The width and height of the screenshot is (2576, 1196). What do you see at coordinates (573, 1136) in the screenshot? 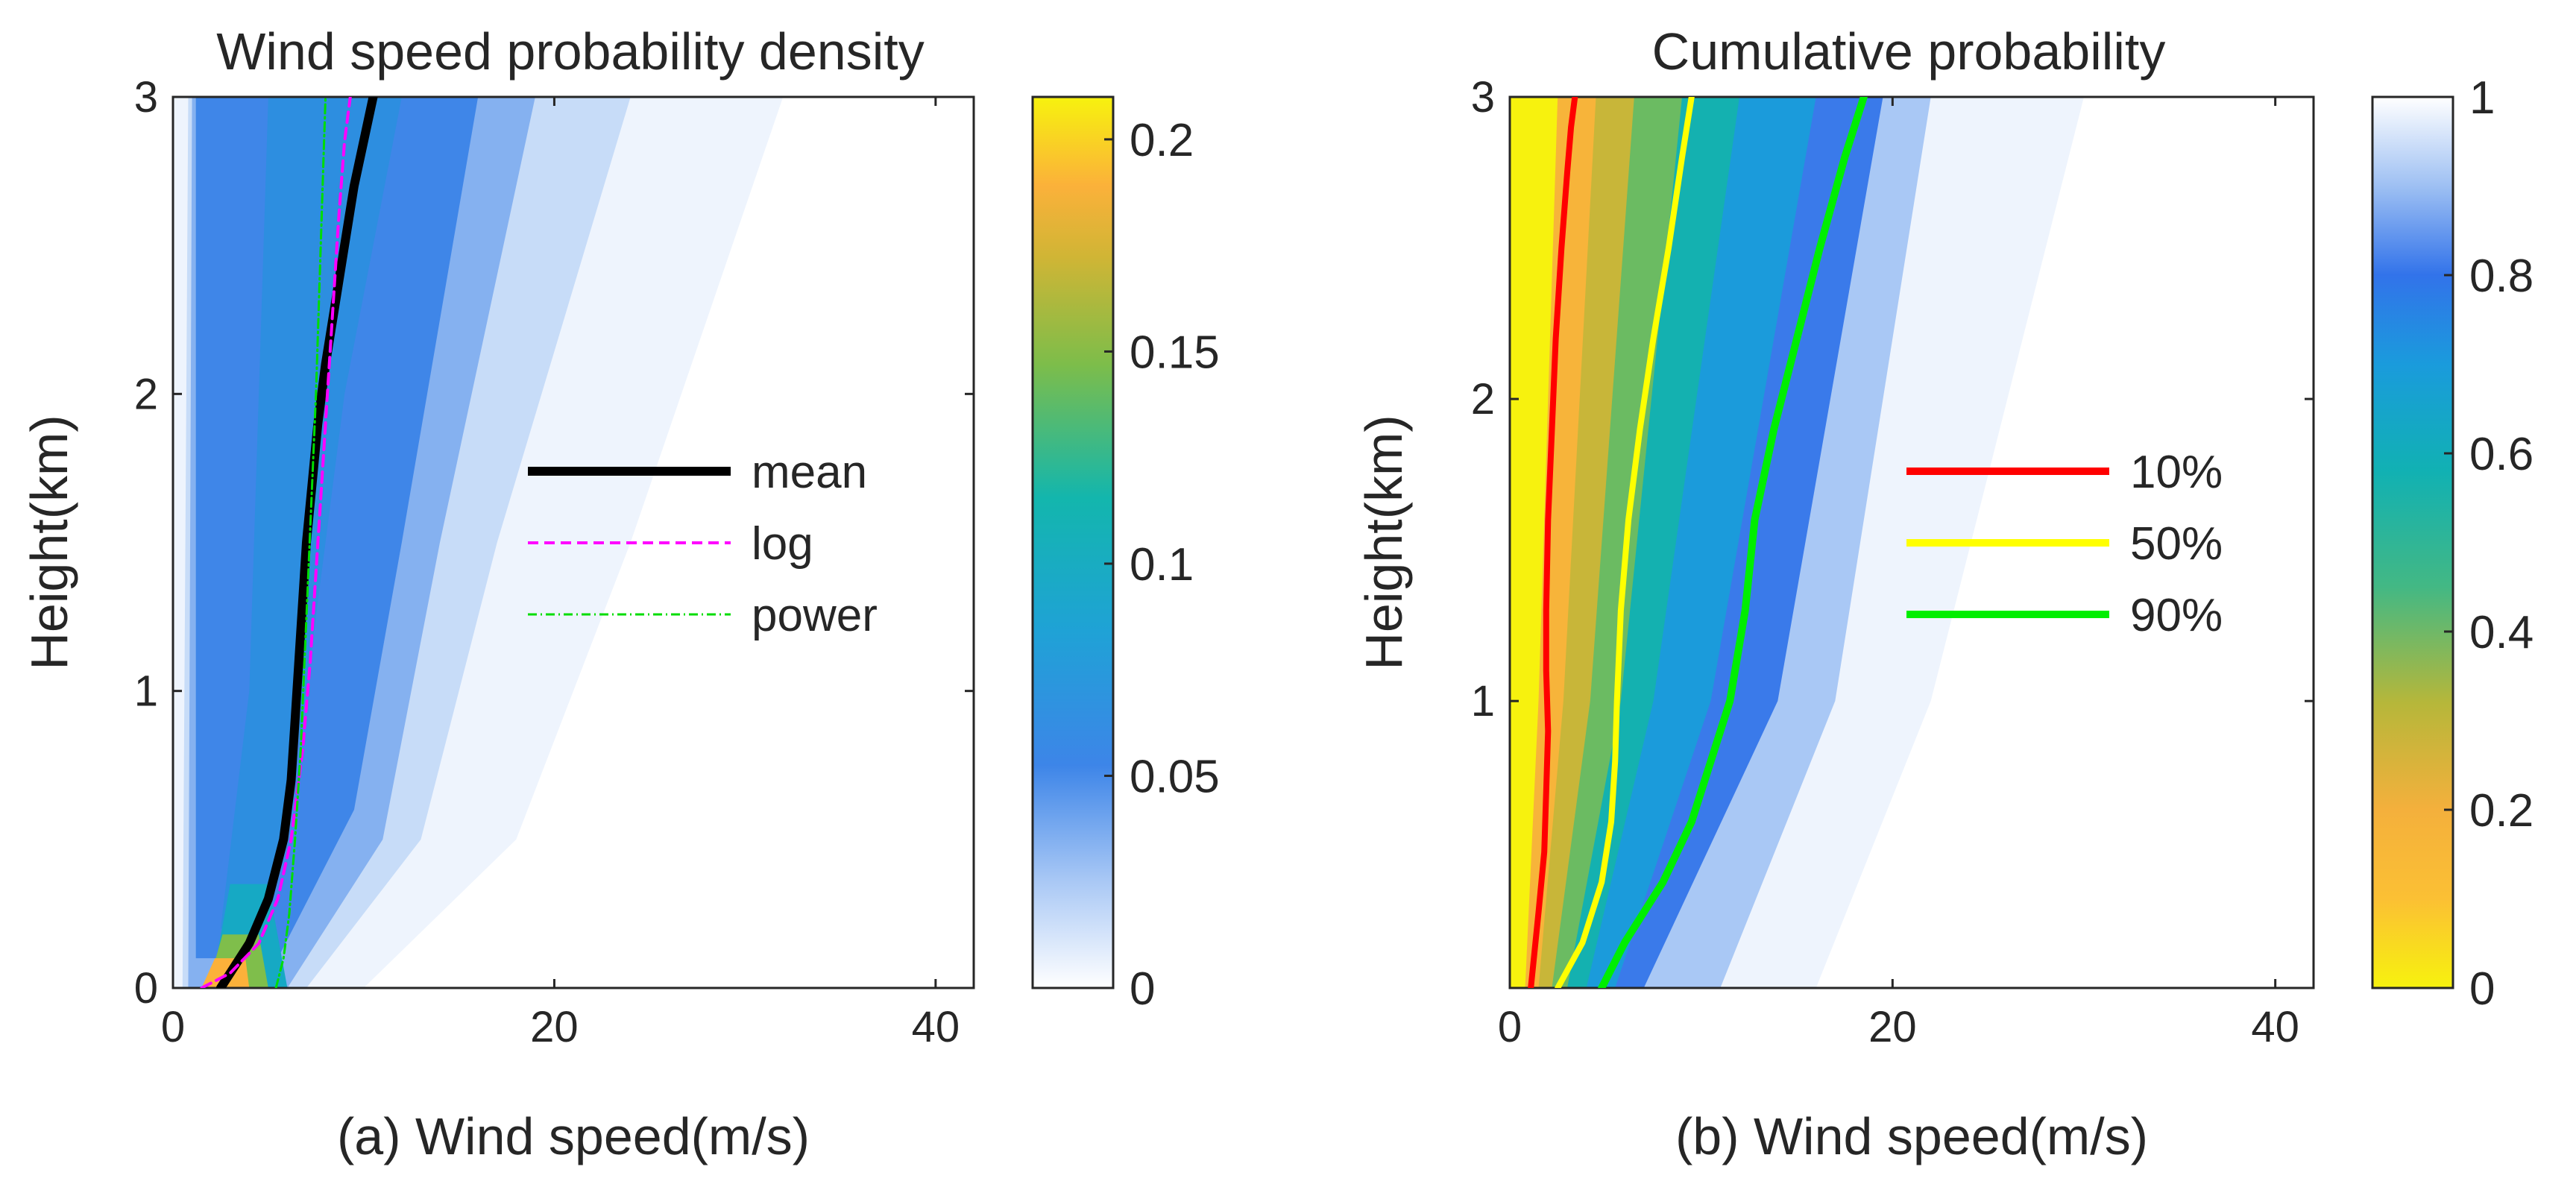
I see `x-axis-label: (a) Wind speed(m/s)` at bounding box center [573, 1136].